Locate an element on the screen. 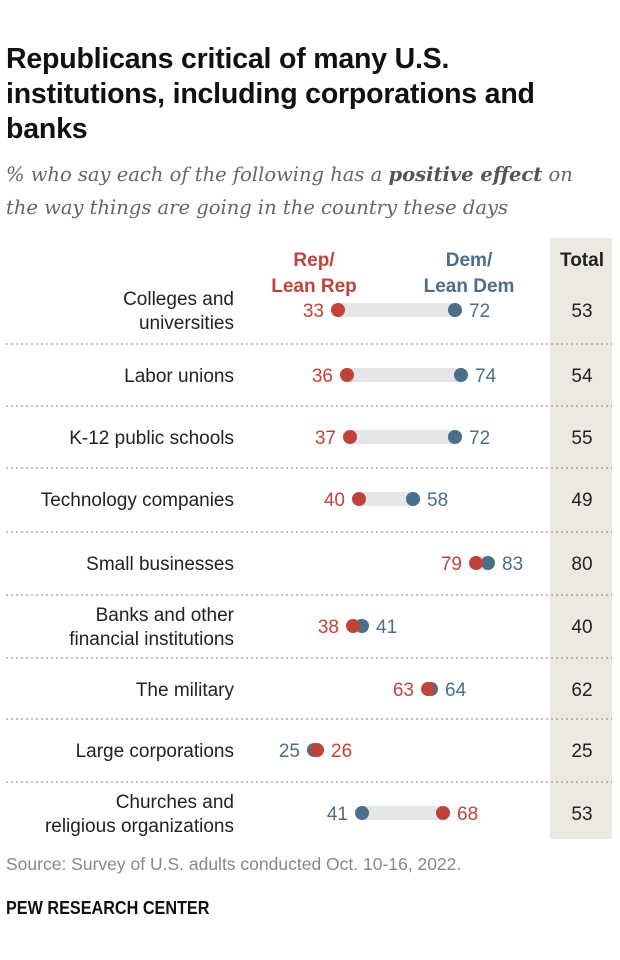 The width and height of the screenshot is (620, 960). category-label: The military is located at coordinates (185, 690).